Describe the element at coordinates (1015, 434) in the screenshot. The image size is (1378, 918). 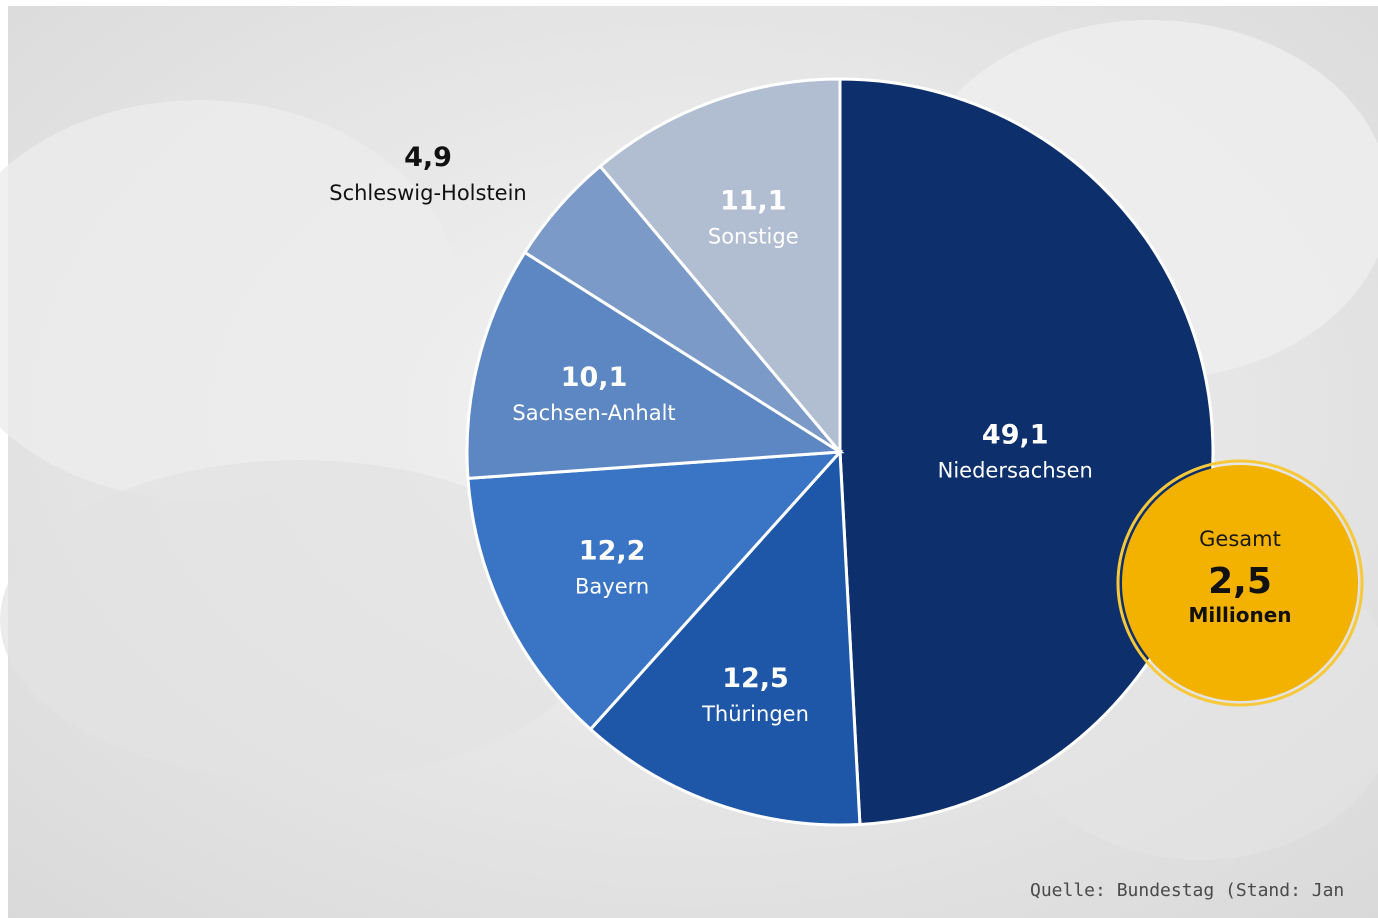
I see `slice-value-label: 49,1` at that location.